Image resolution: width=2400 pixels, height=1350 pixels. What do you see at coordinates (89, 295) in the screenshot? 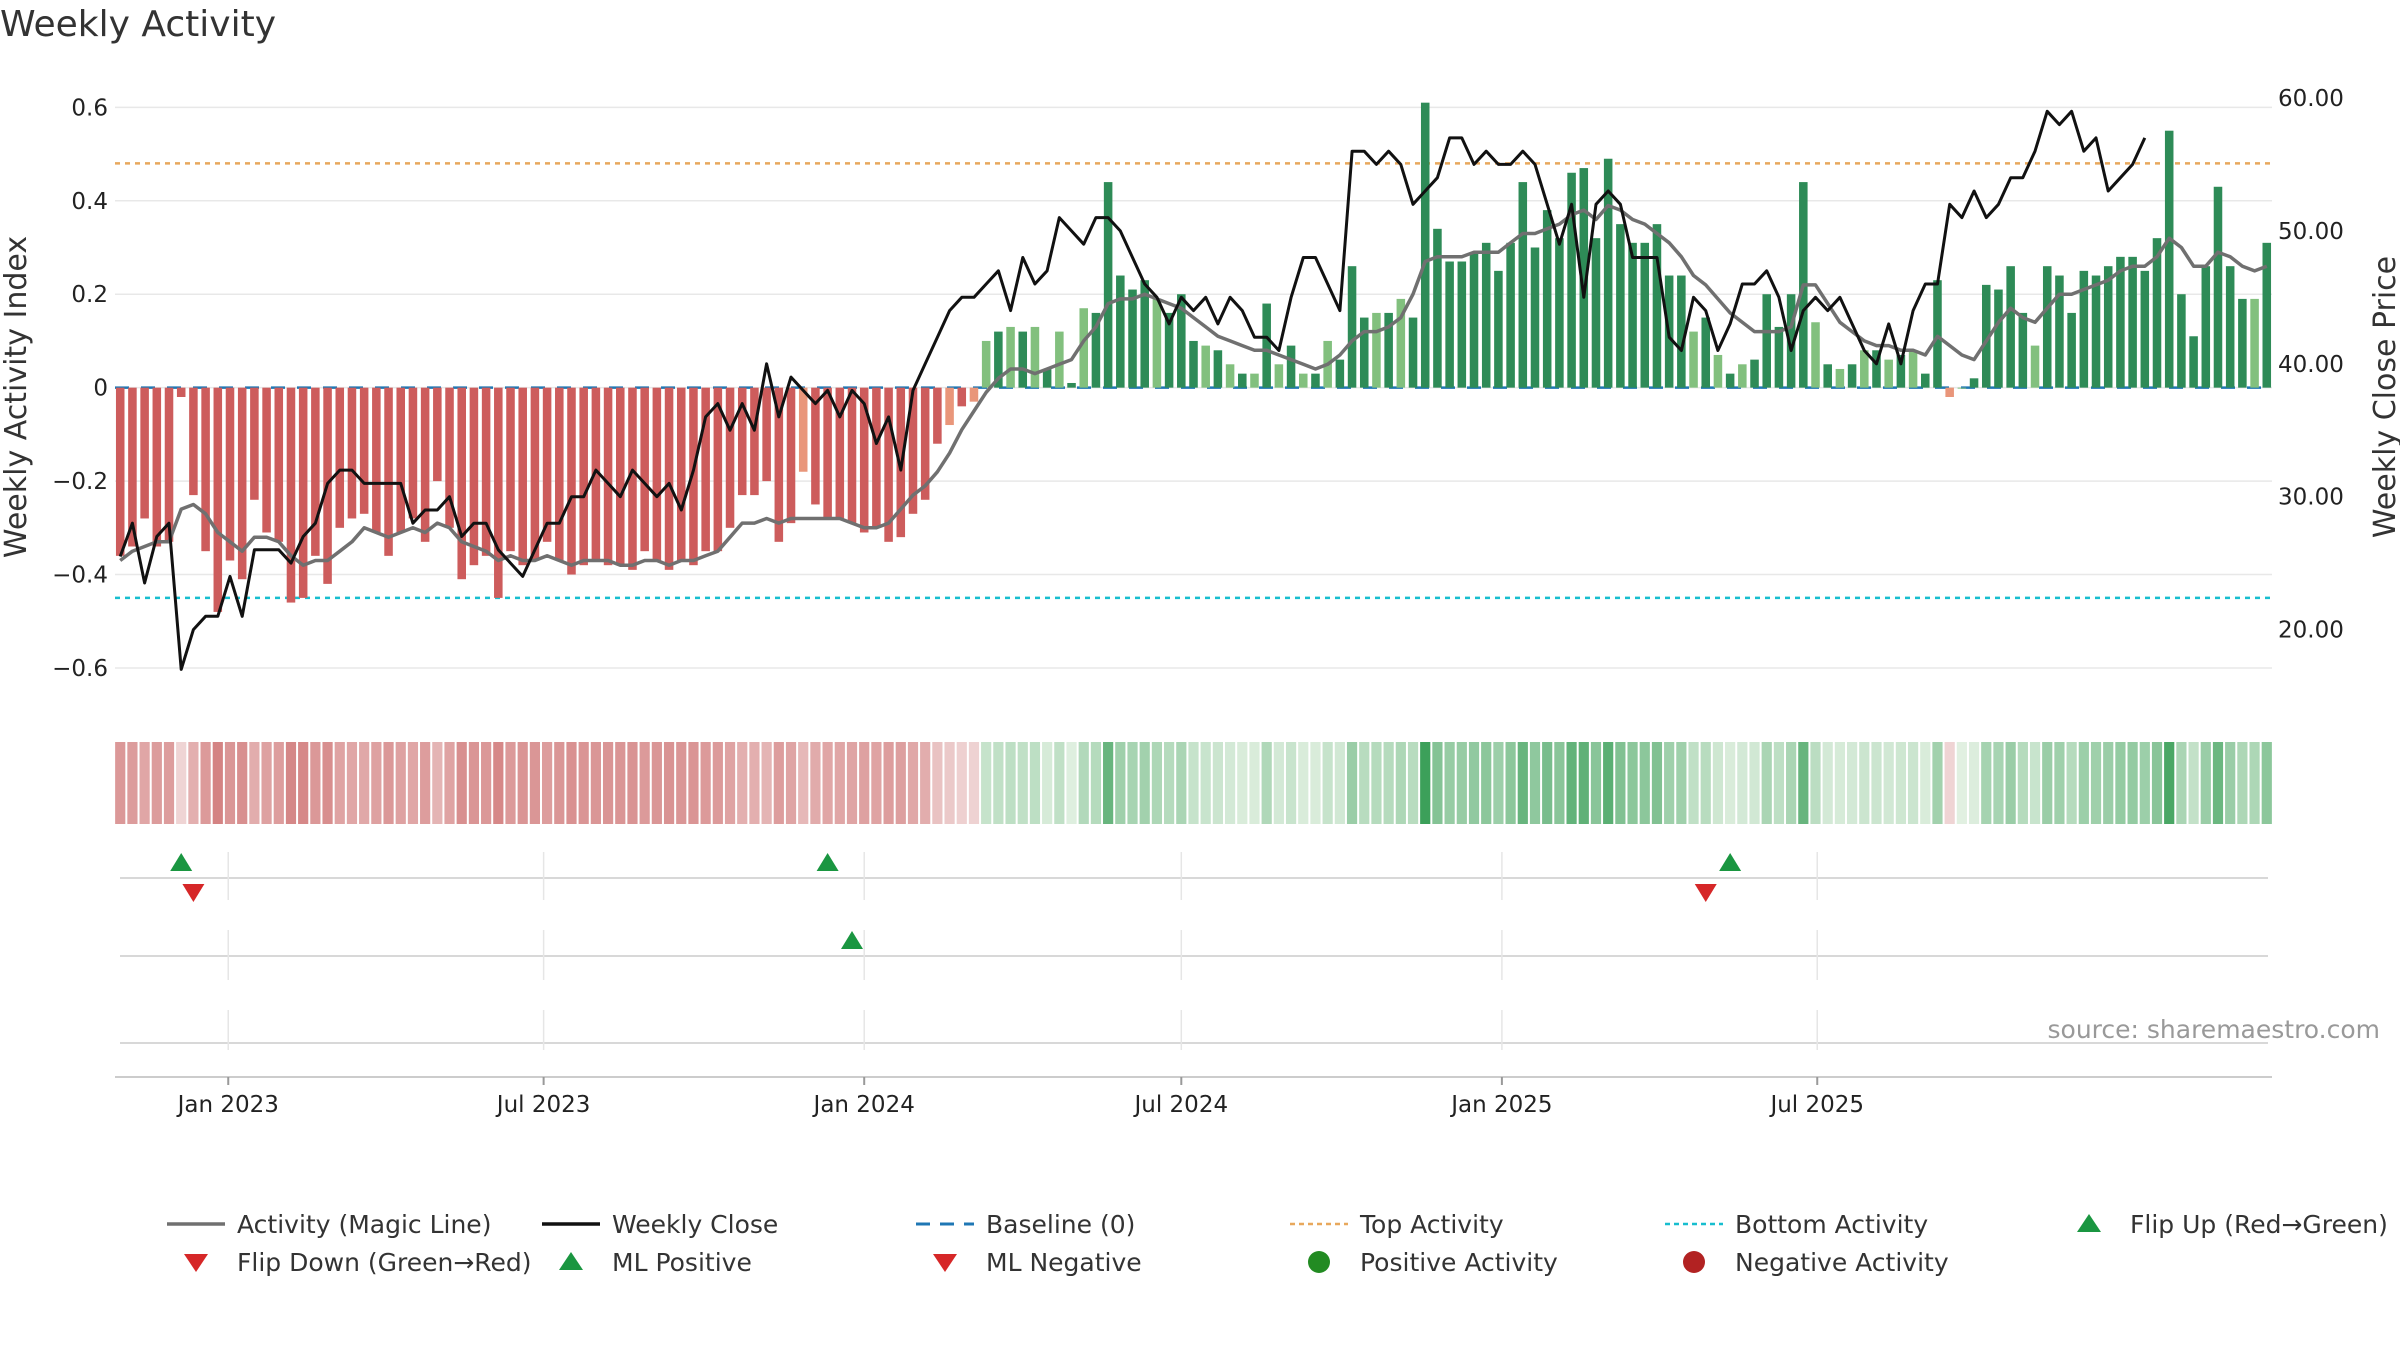
I see `y-tick-label: 0.2` at bounding box center [89, 295].